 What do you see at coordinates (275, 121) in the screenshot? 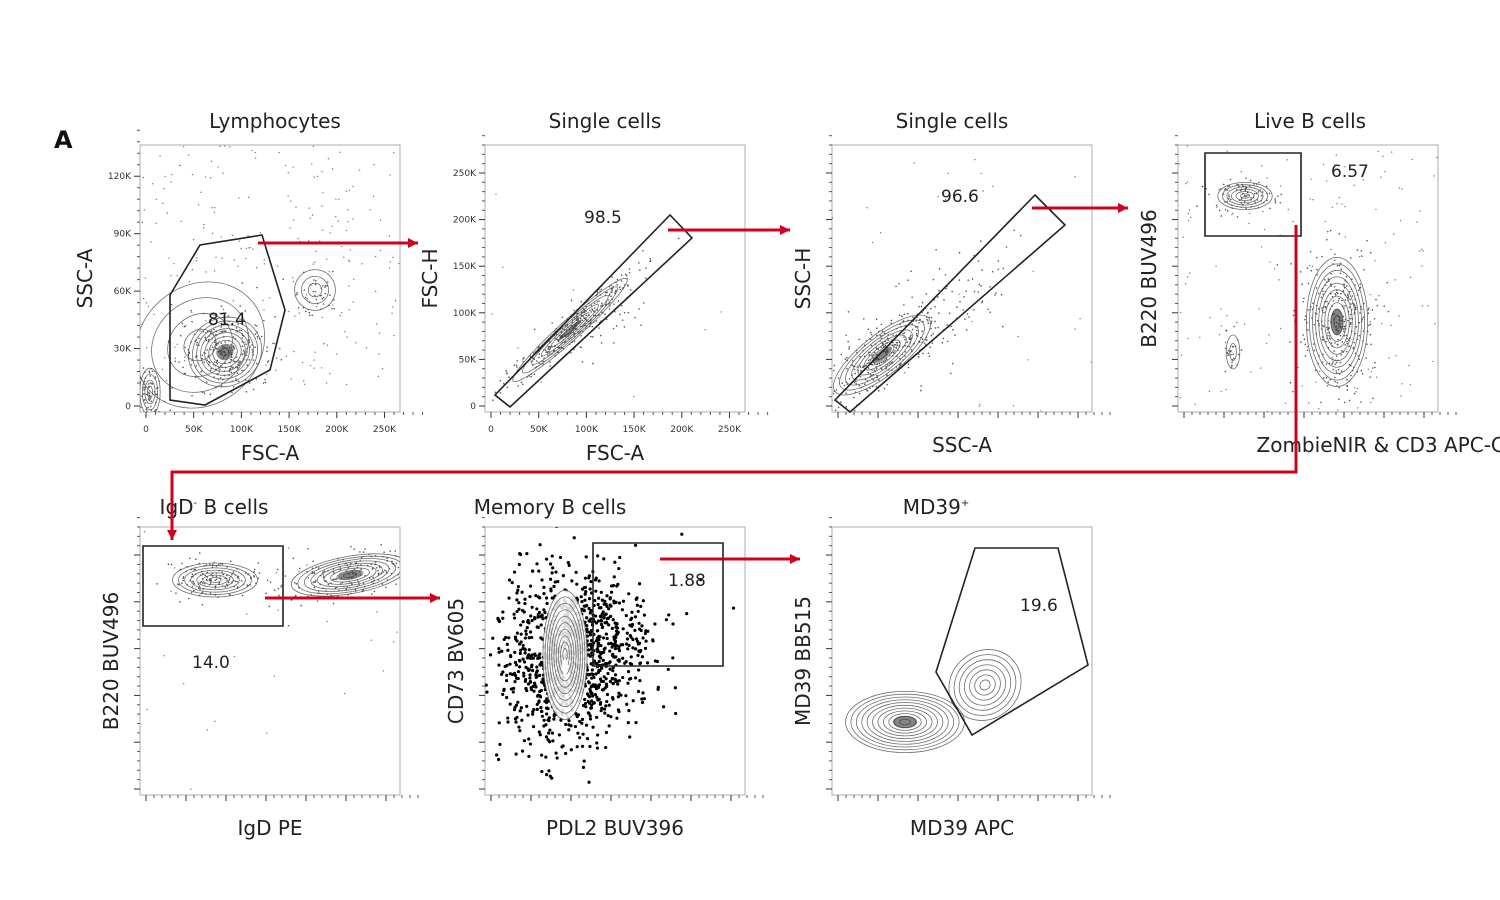
I see `title-text: Lymphocytes` at bounding box center [275, 121].